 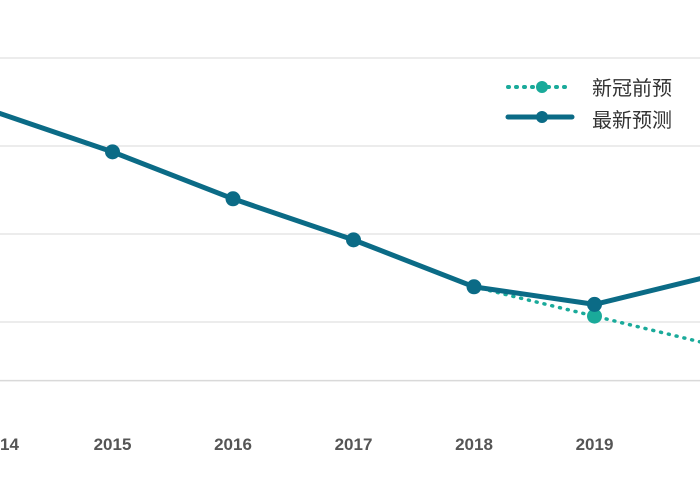 What do you see at coordinates (588, 104) in the screenshot?
I see `legend: 新冠前预 最新预测` at bounding box center [588, 104].